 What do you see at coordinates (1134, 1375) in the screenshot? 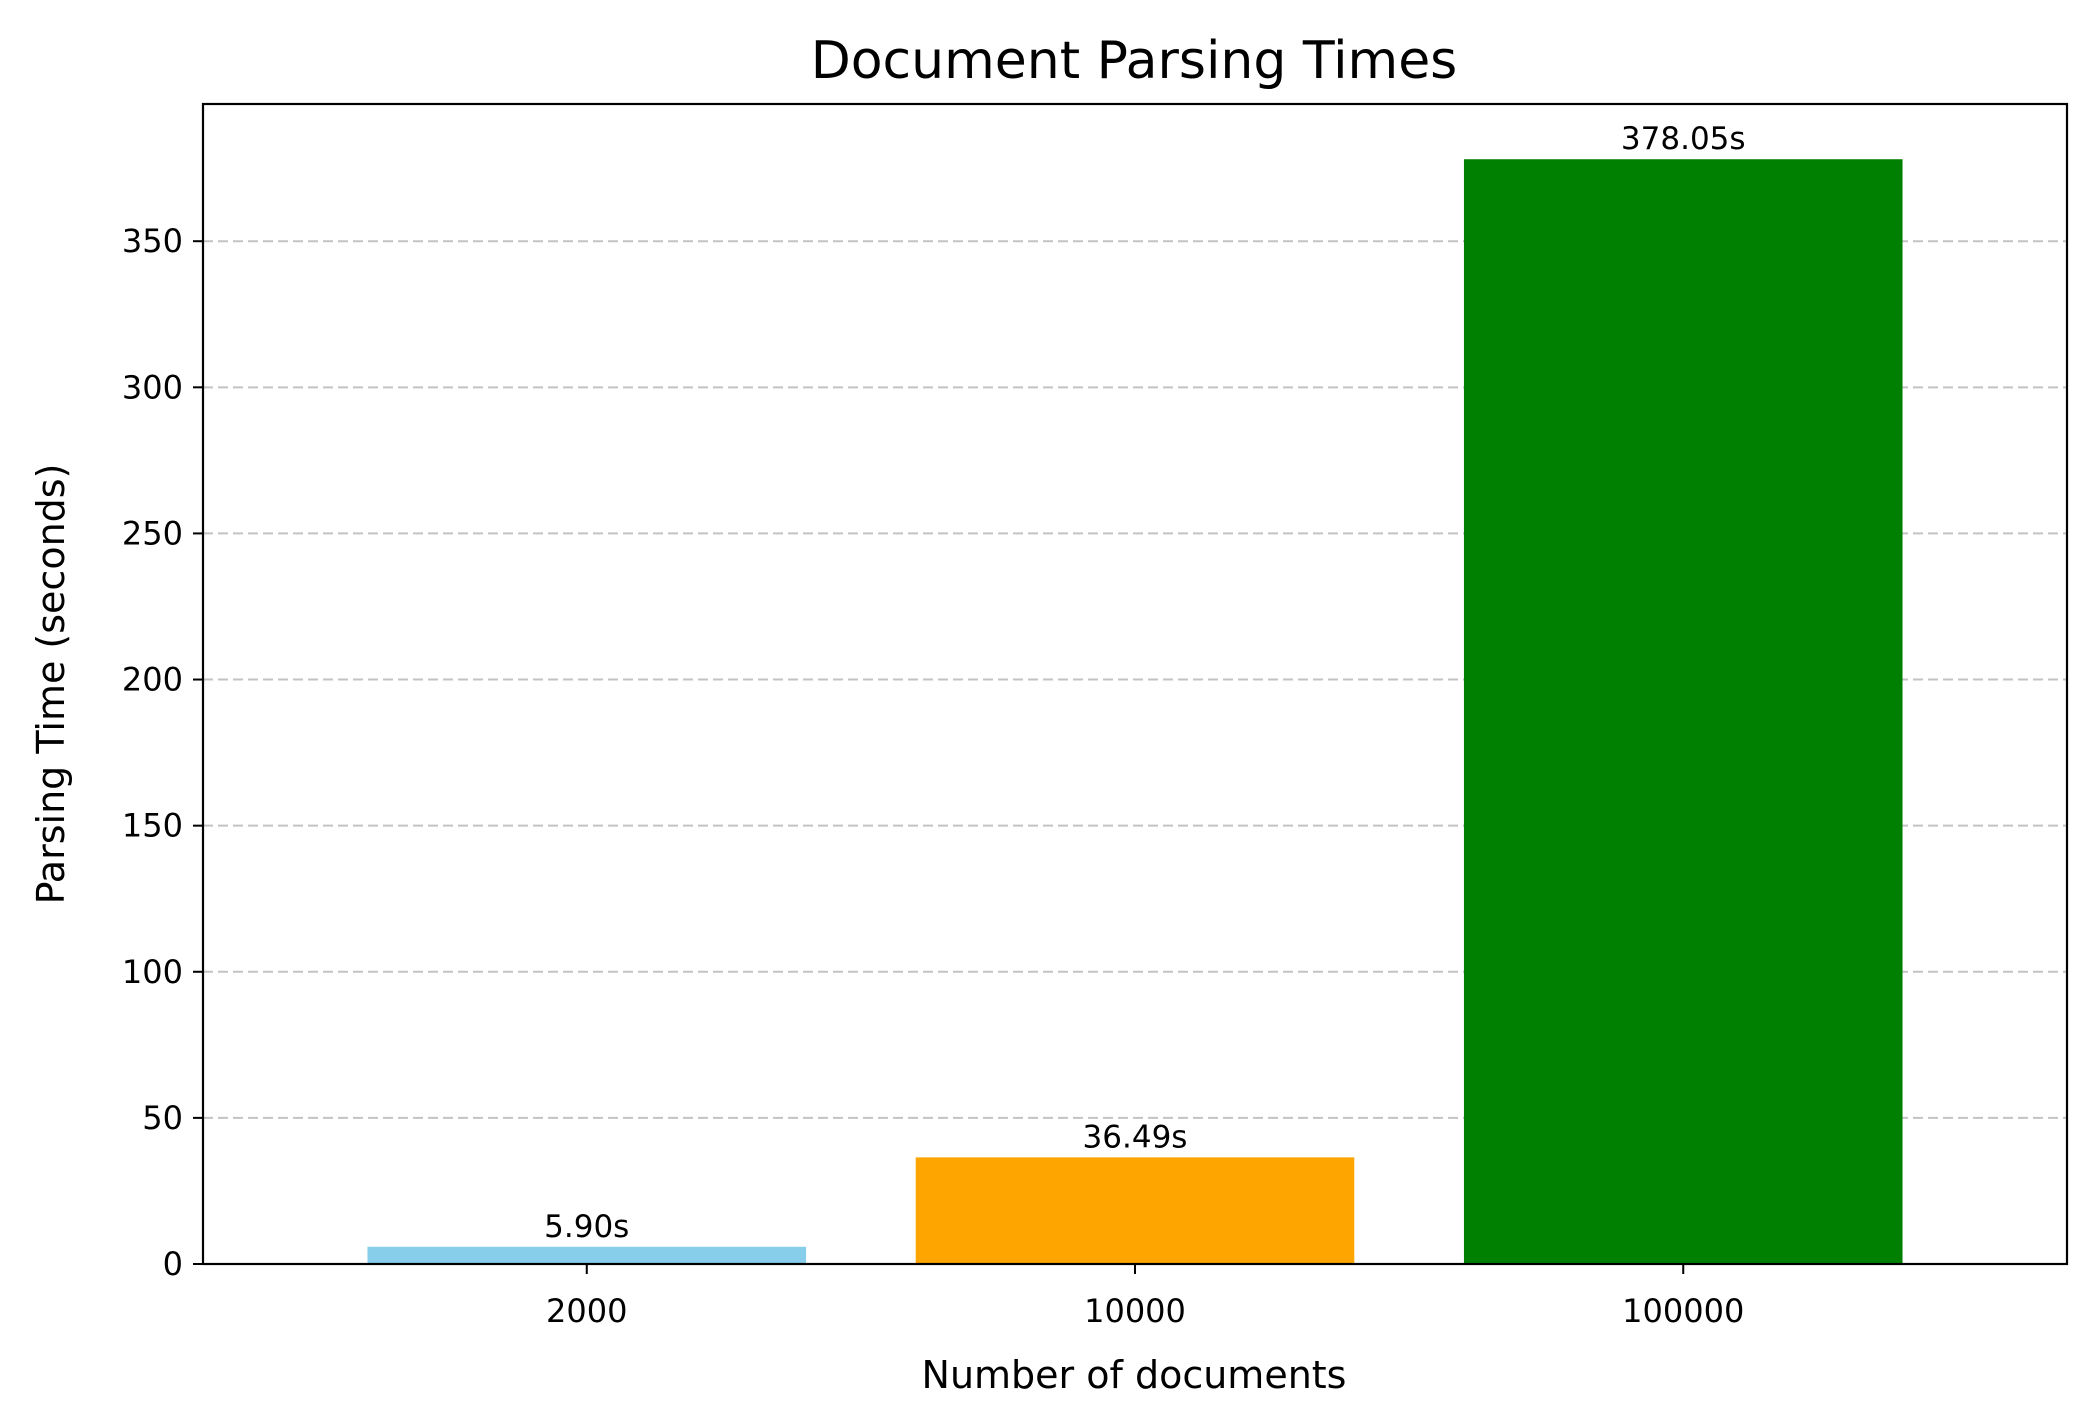
I see `x-axis-label: Number of documents` at bounding box center [1134, 1375].